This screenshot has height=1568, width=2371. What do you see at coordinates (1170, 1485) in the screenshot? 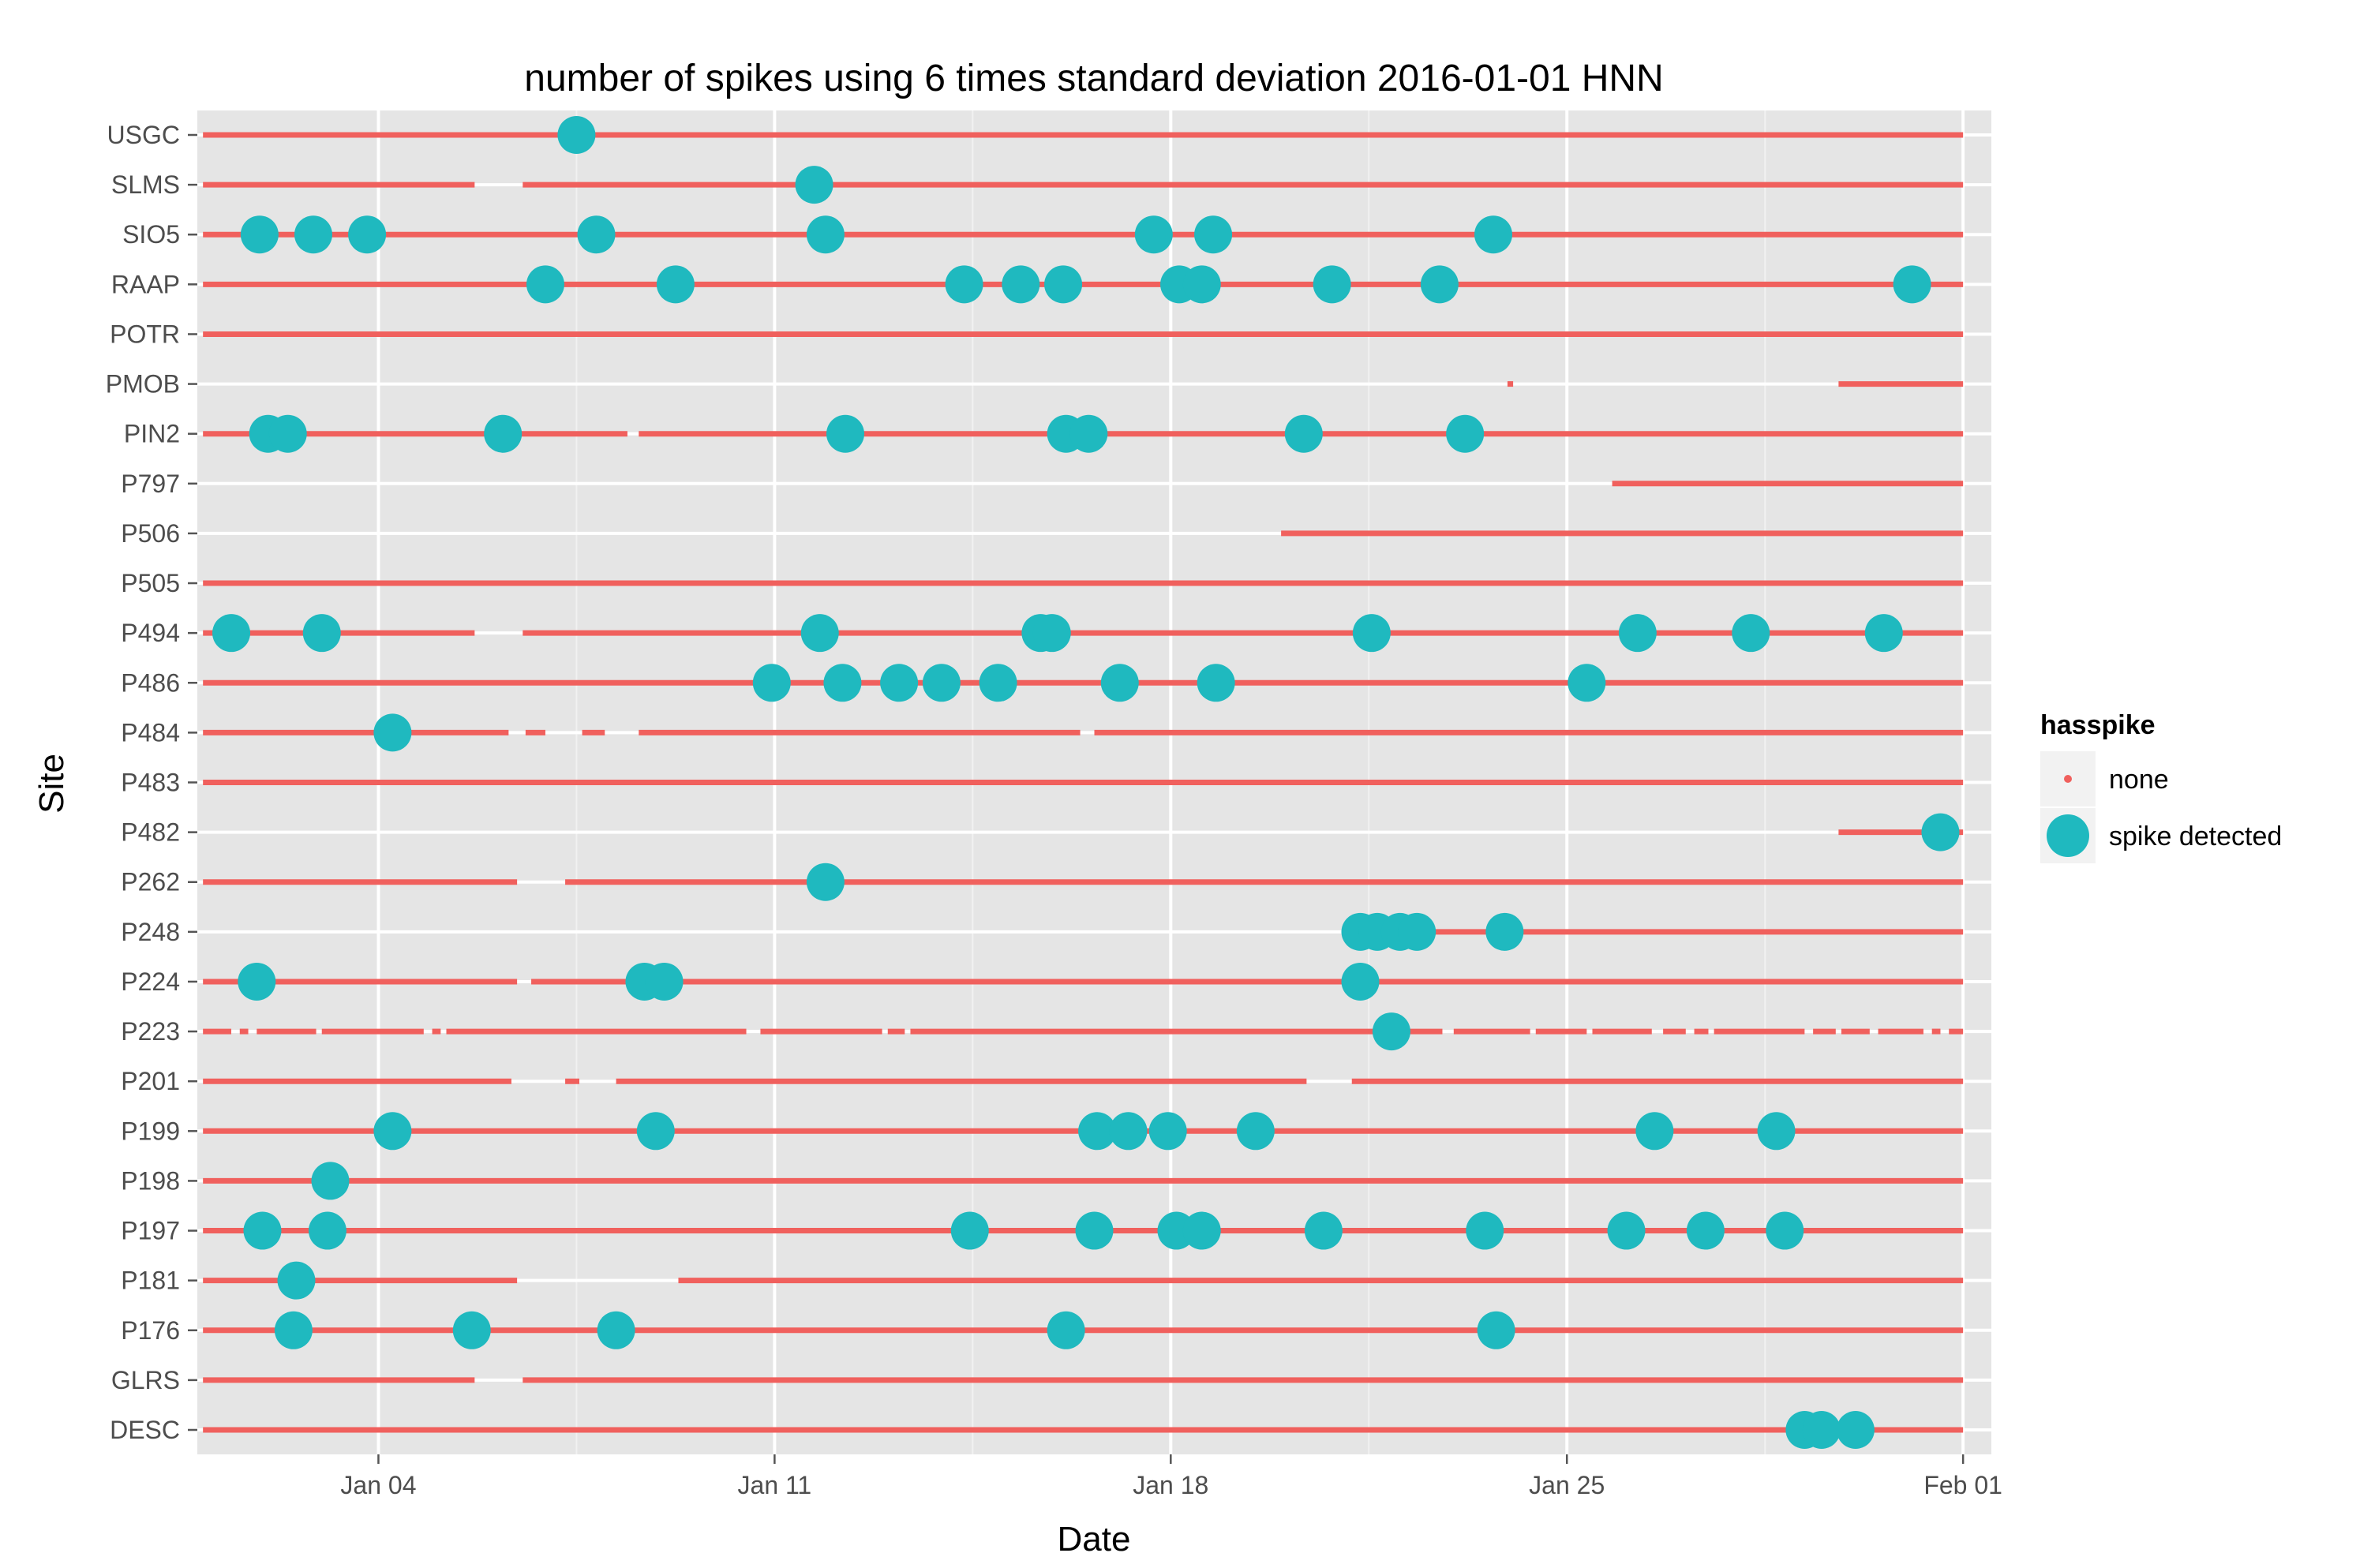
I see `x-tick-label-jan-18: Jan 18` at bounding box center [1170, 1485].